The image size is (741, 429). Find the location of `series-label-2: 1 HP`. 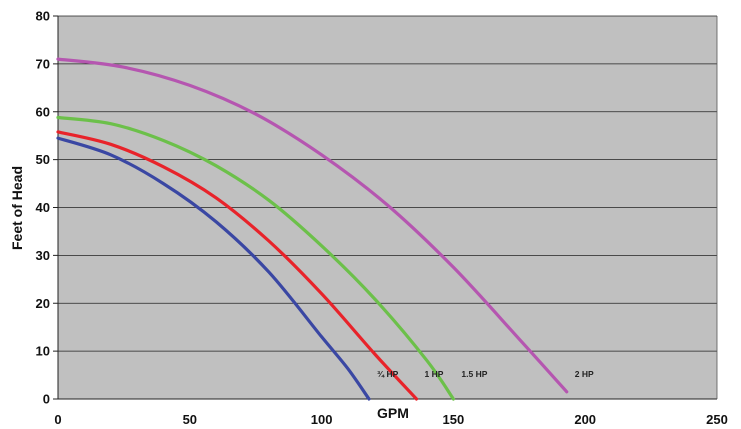

series-label-2: 1 HP is located at coordinates (433, 374).